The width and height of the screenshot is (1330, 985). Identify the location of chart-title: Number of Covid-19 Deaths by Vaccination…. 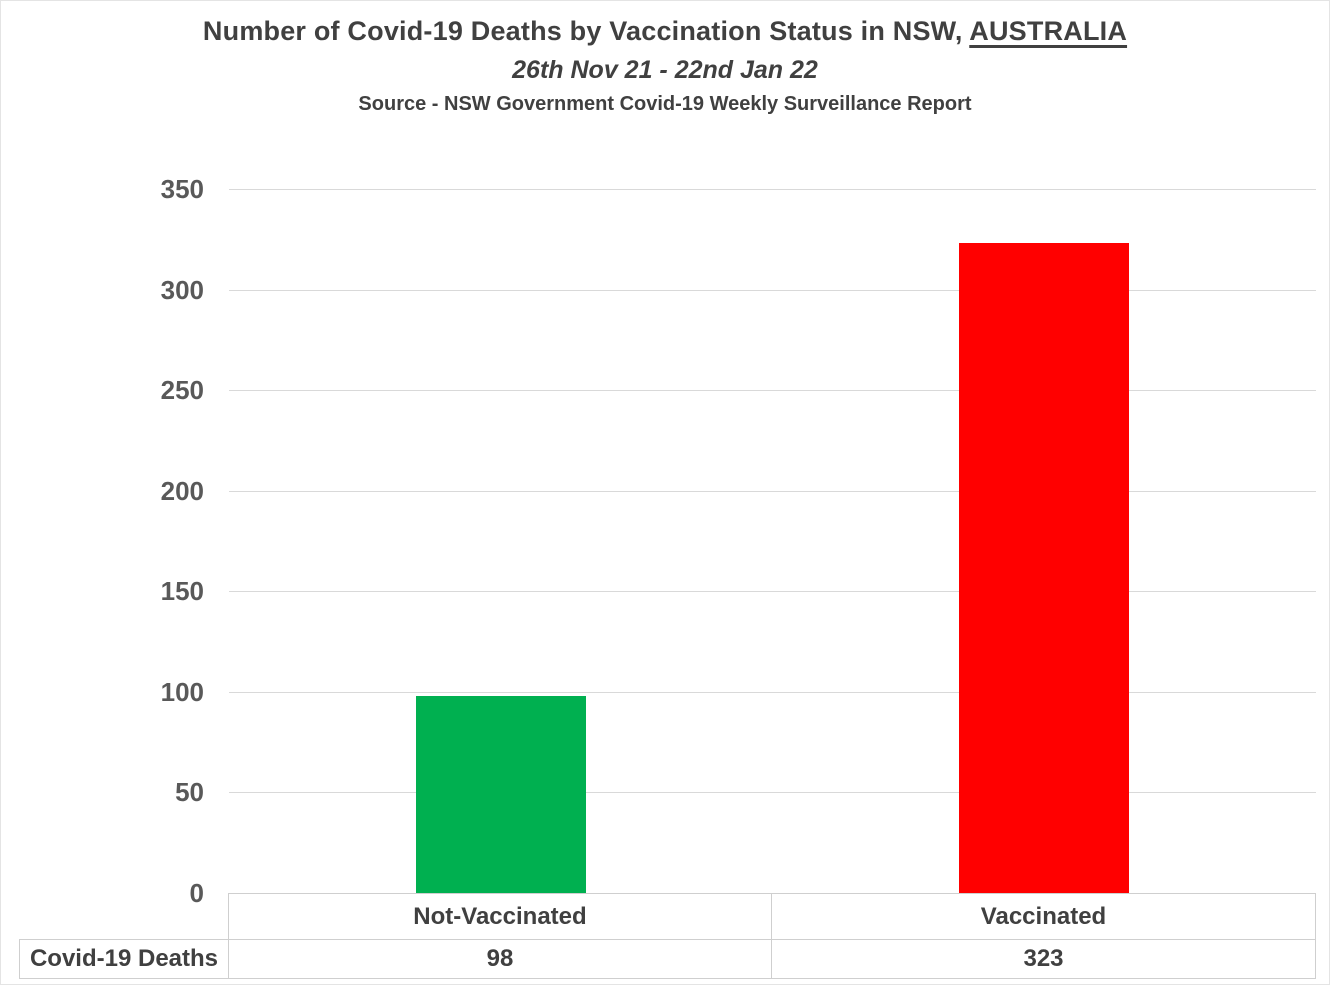
(665, 31).